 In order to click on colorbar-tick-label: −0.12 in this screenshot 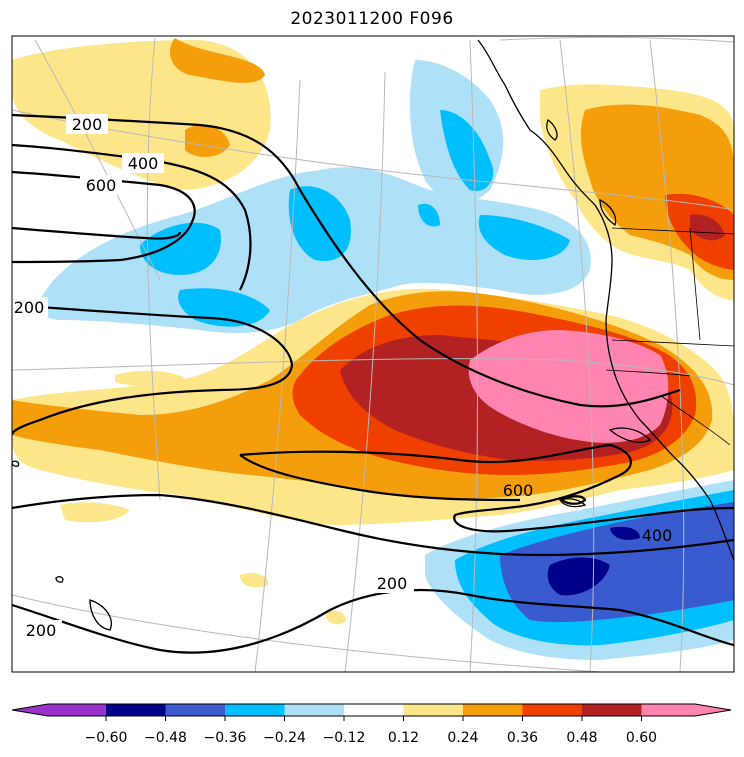, I will do `click(344, 738)`.